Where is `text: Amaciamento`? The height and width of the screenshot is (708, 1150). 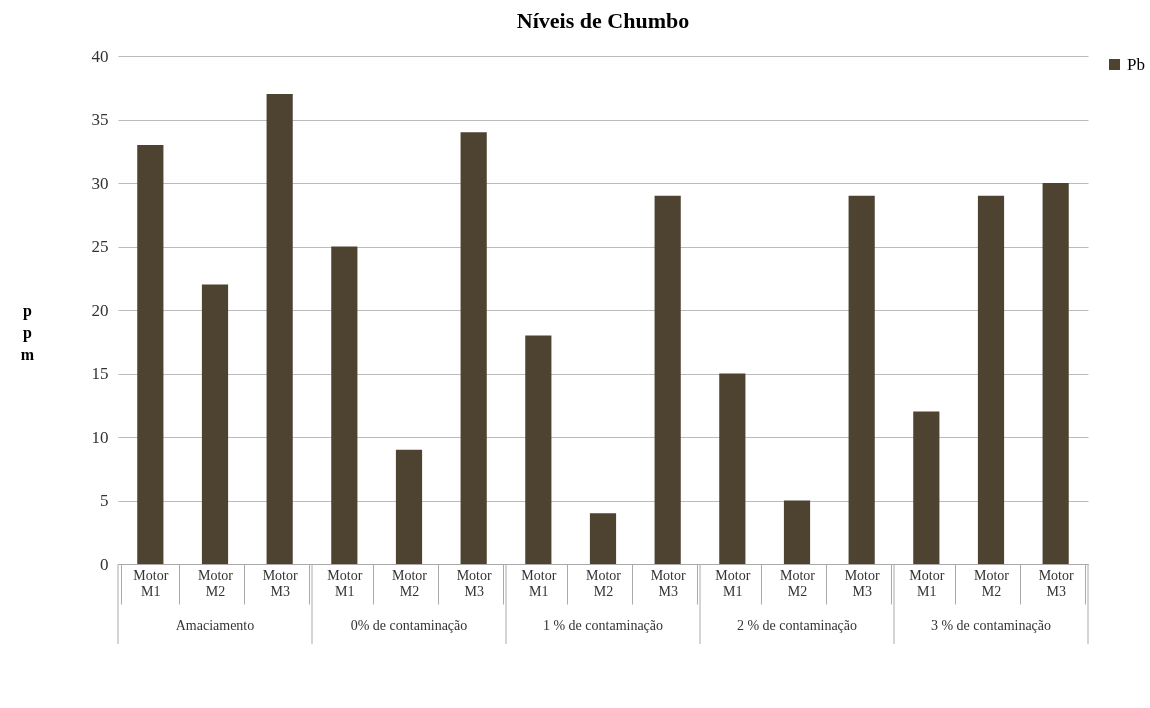
text: Amaciamento is located at coordinates (215, 625).